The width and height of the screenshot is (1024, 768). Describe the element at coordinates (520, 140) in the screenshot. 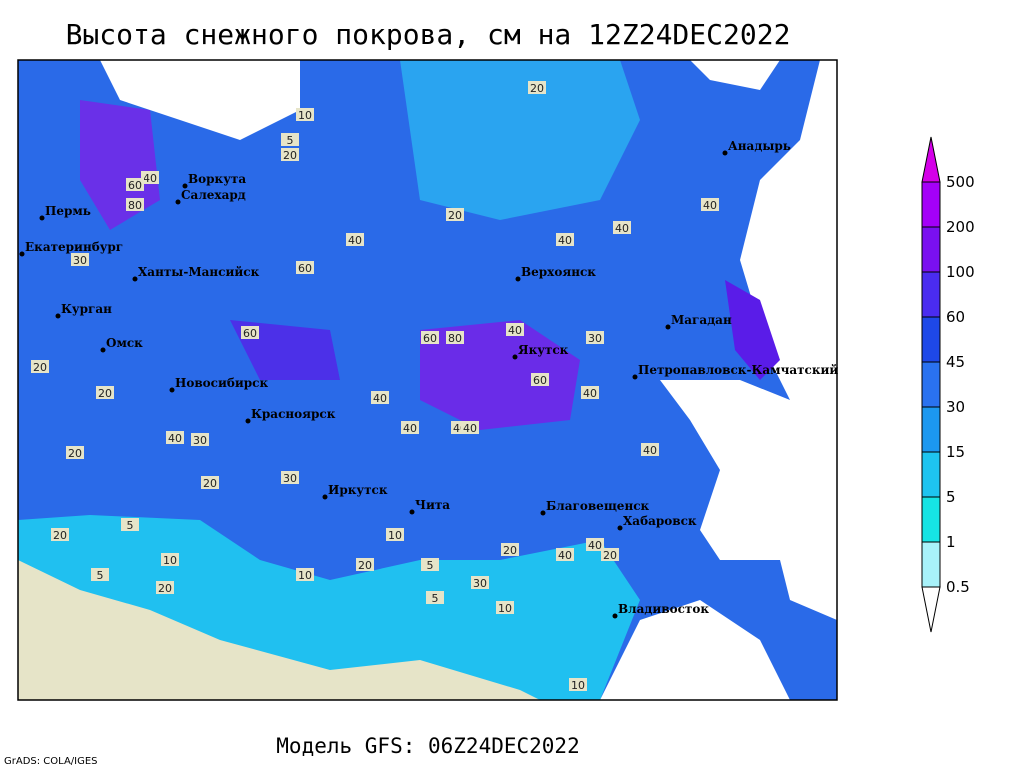

I see `ice` at that location.